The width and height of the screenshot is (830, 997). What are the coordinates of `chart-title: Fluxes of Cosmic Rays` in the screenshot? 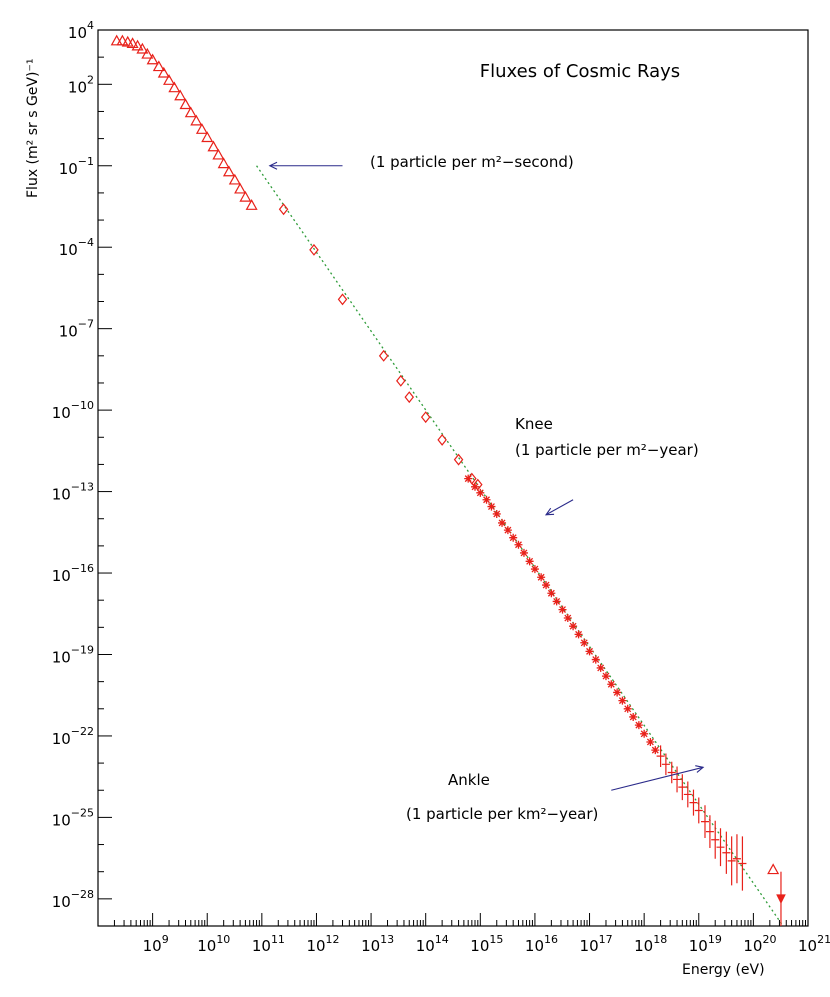 It's located at (580, 71).